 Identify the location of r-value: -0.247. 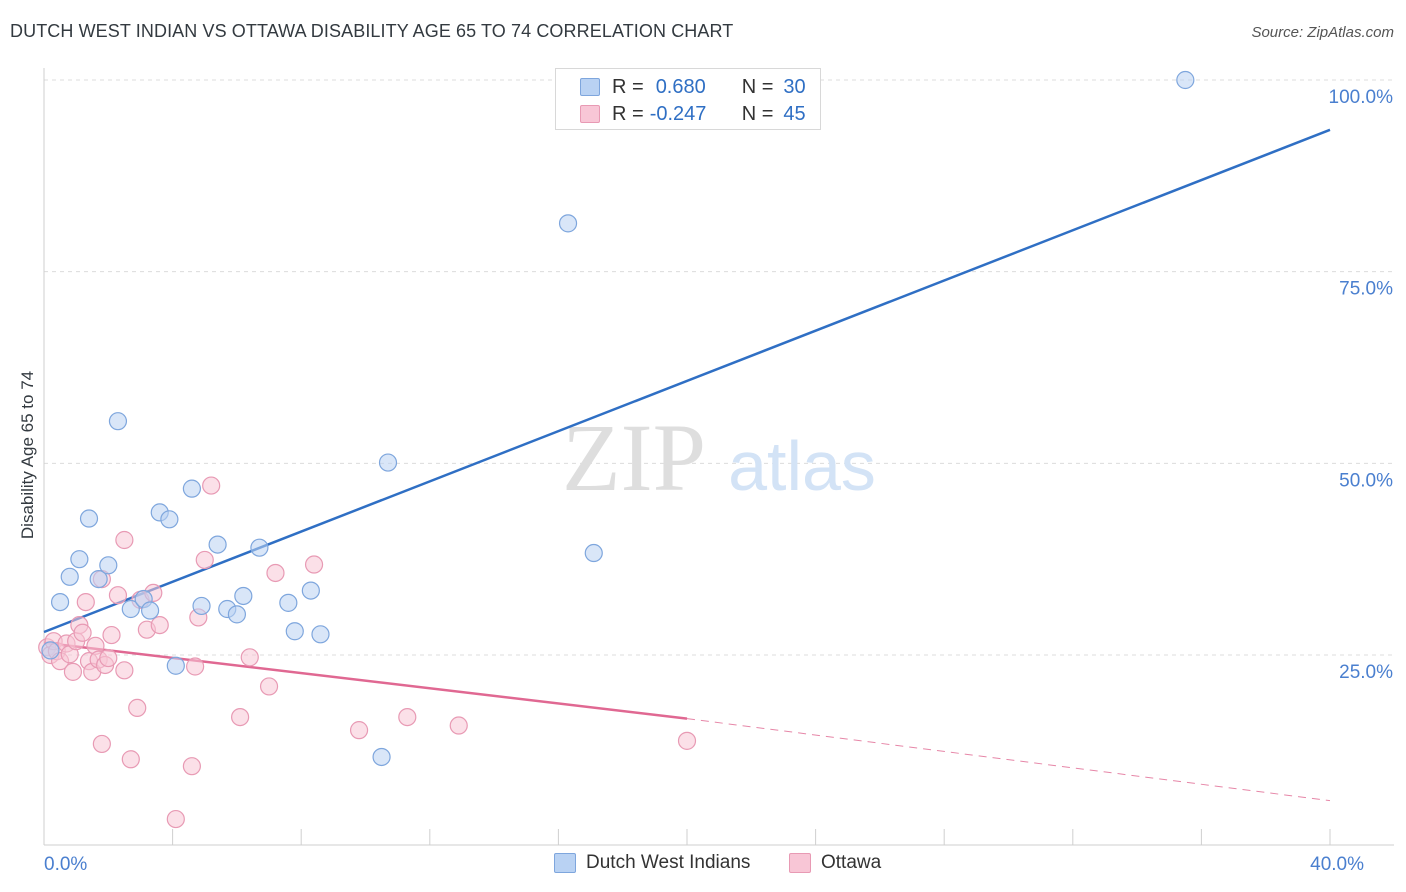
(678, 113).